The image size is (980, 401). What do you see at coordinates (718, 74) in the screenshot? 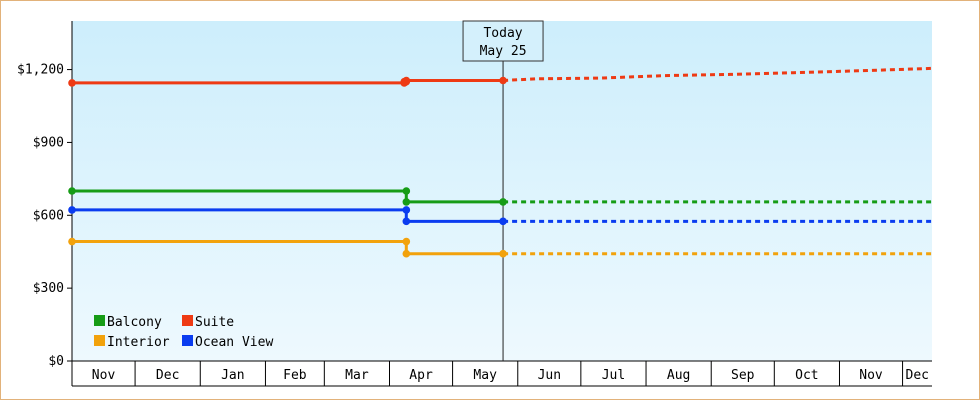
I see `series-forecast-suite` at bounding box center [718, 74].